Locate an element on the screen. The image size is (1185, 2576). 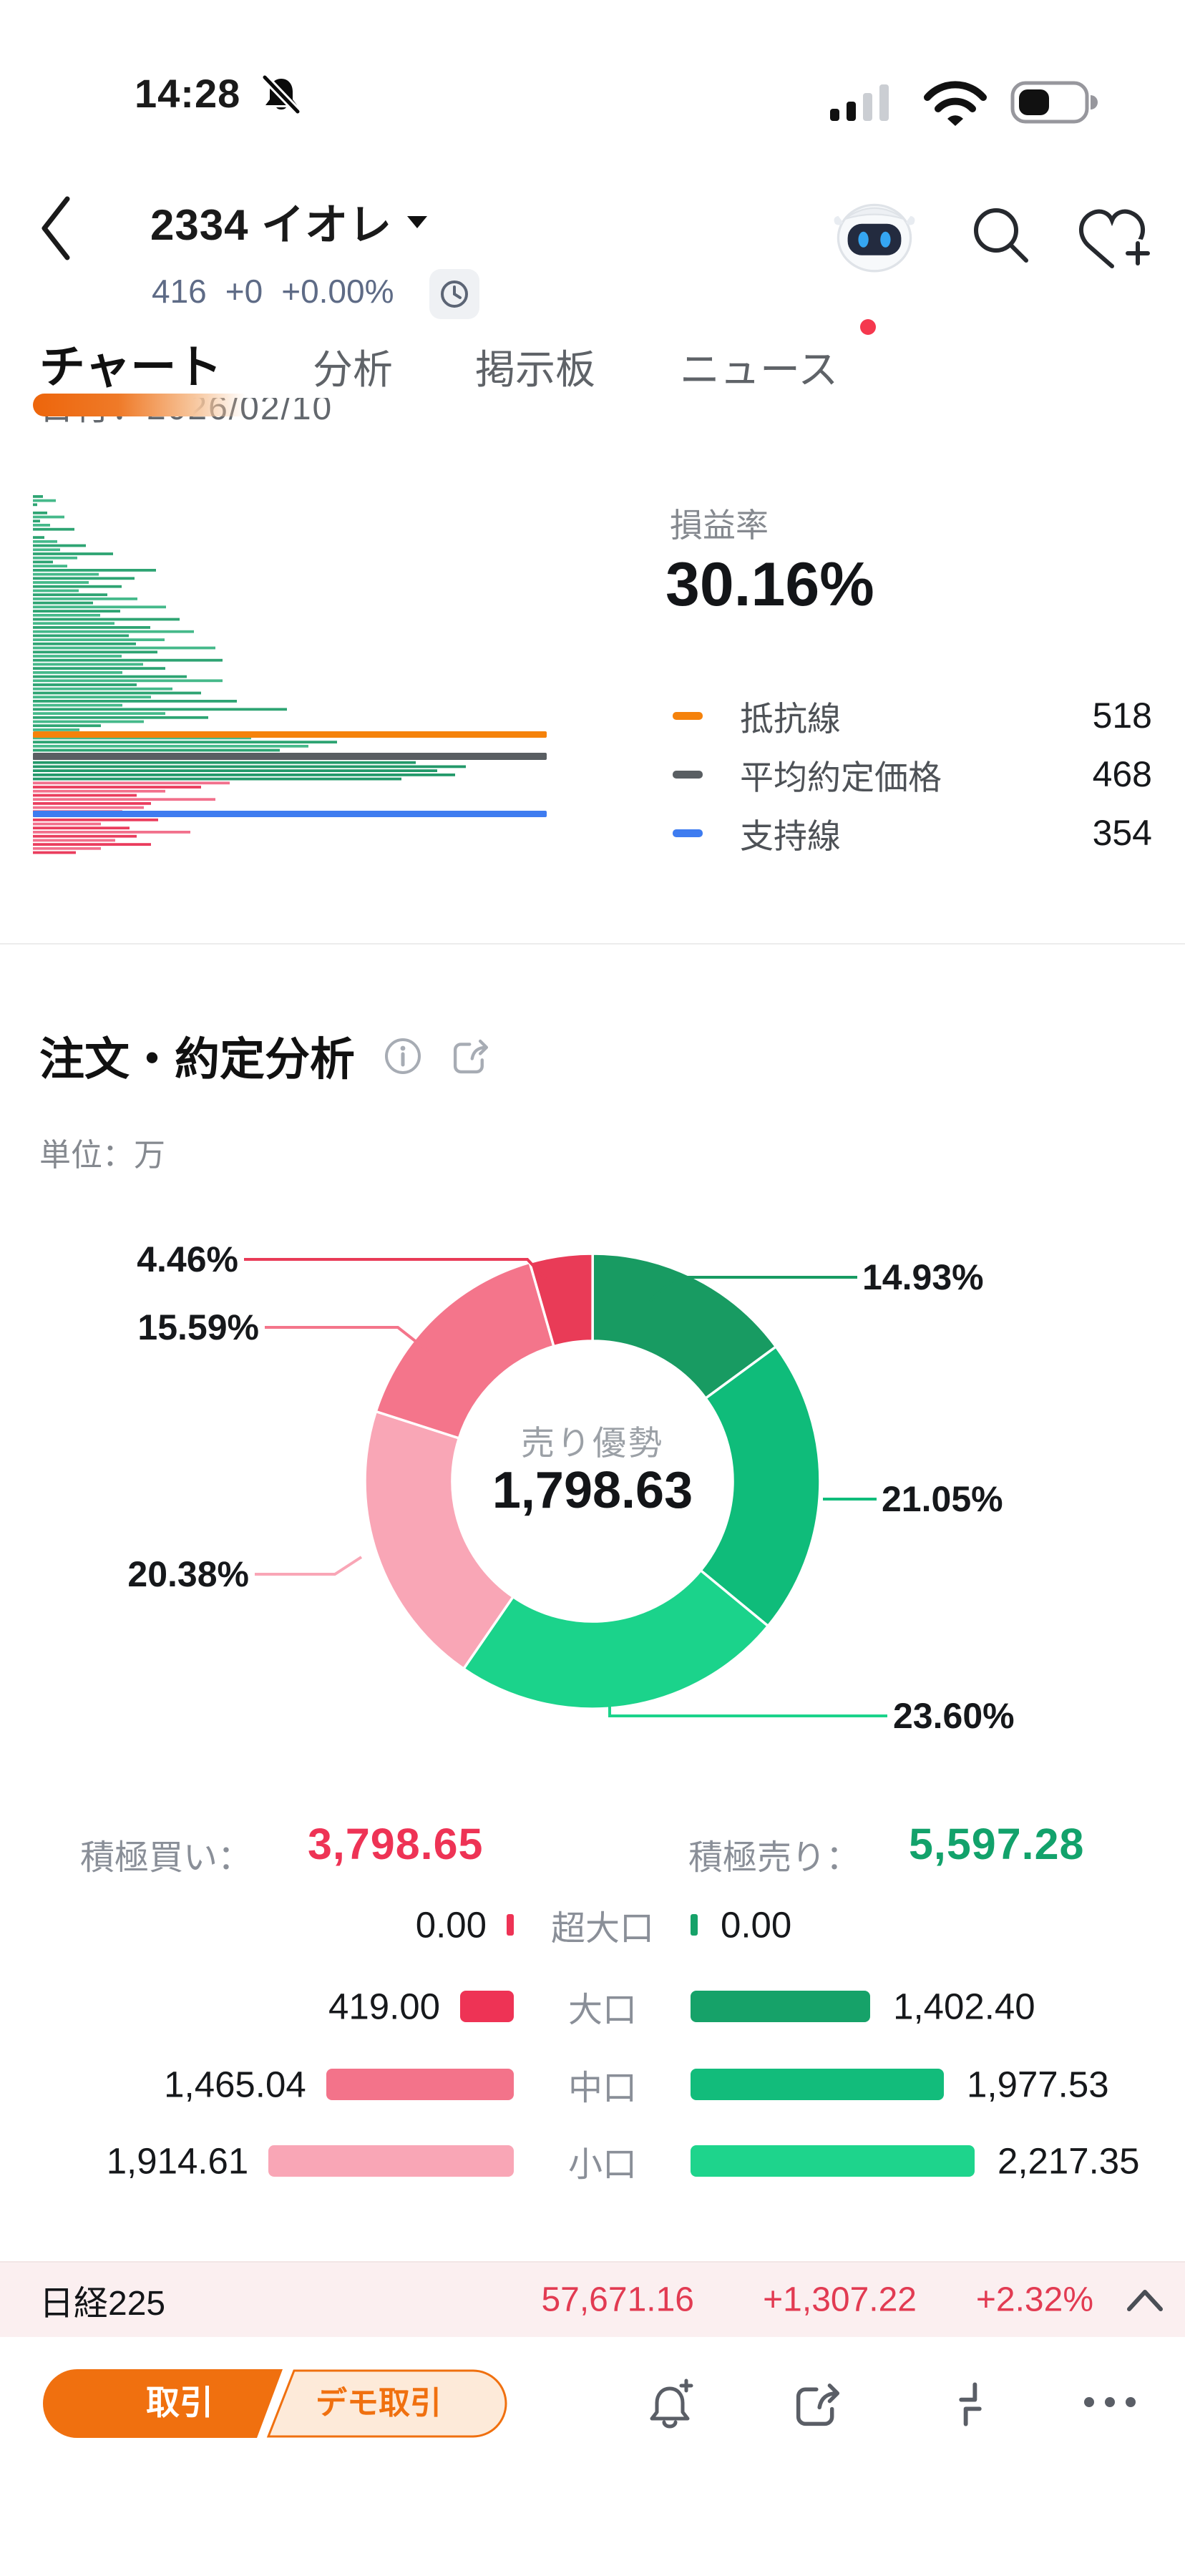
price-change-pct: +0.00% is located at coordinates (337, 291).